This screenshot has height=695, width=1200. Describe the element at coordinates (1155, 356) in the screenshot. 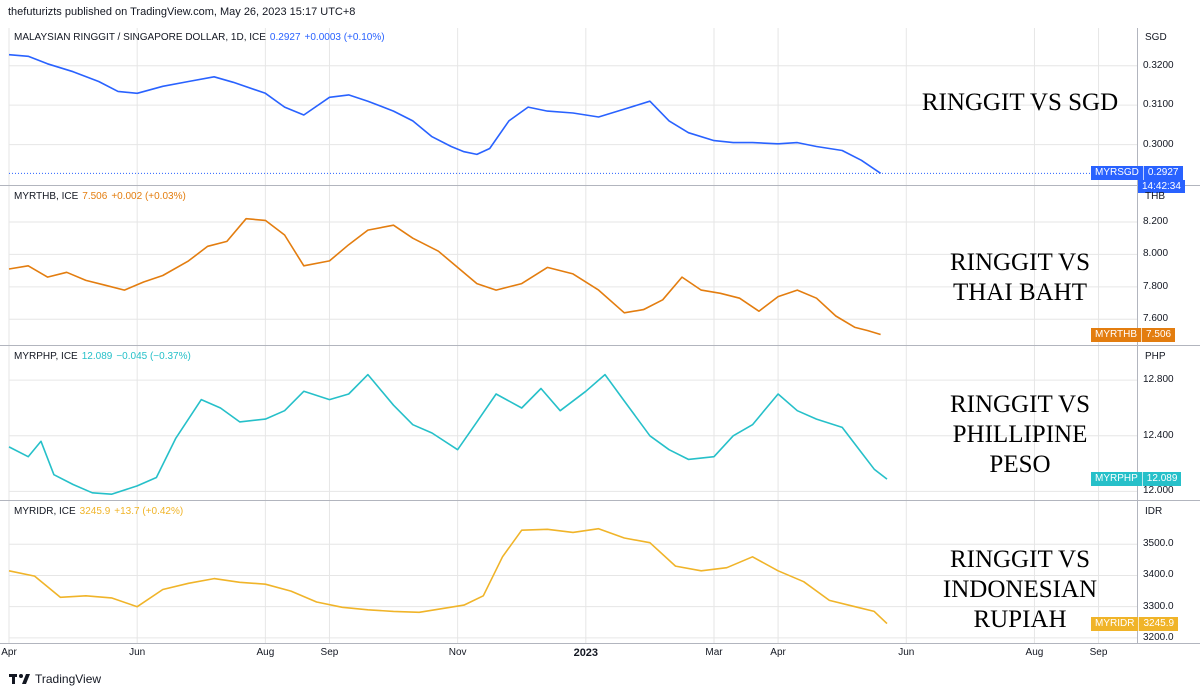

I see `price-axis-currency: PHP` at that location.